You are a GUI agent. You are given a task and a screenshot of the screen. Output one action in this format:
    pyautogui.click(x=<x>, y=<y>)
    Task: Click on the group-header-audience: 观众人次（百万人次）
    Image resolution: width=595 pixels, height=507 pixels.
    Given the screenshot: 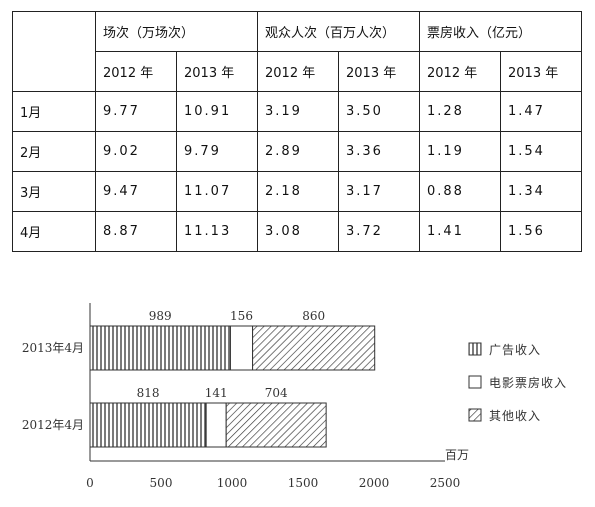 What is the action you would take?
    pyautogui.click(x=338, y=31)
    